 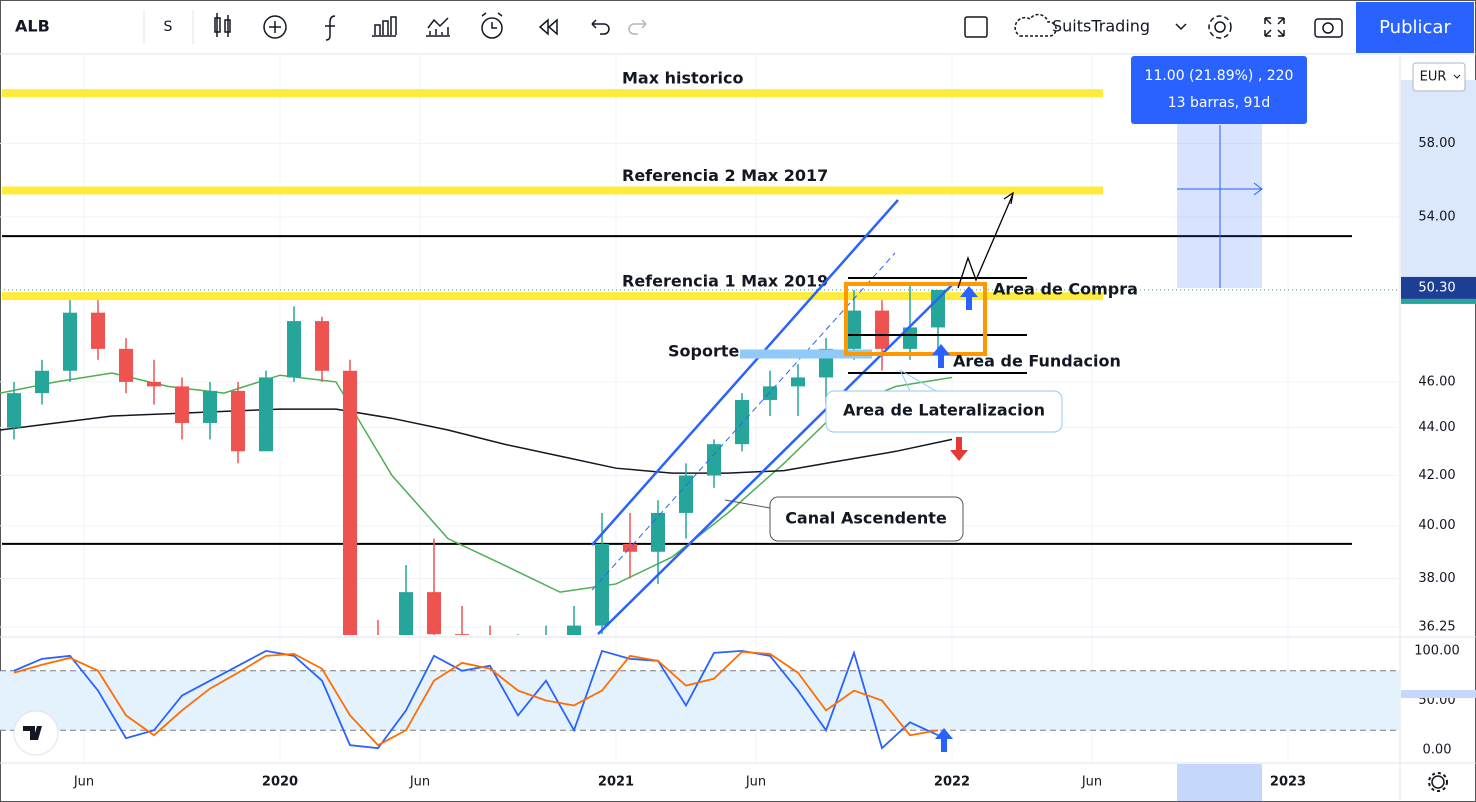 I want to click on moving-average, so click(x=476, y=441).